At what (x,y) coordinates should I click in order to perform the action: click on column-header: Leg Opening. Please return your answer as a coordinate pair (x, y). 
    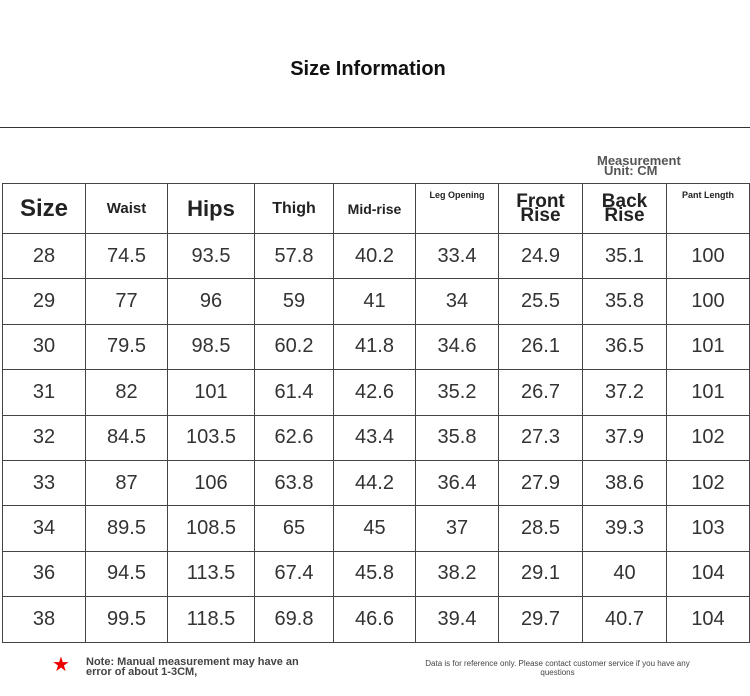
    Looking at the image, I should click on (457, 208).